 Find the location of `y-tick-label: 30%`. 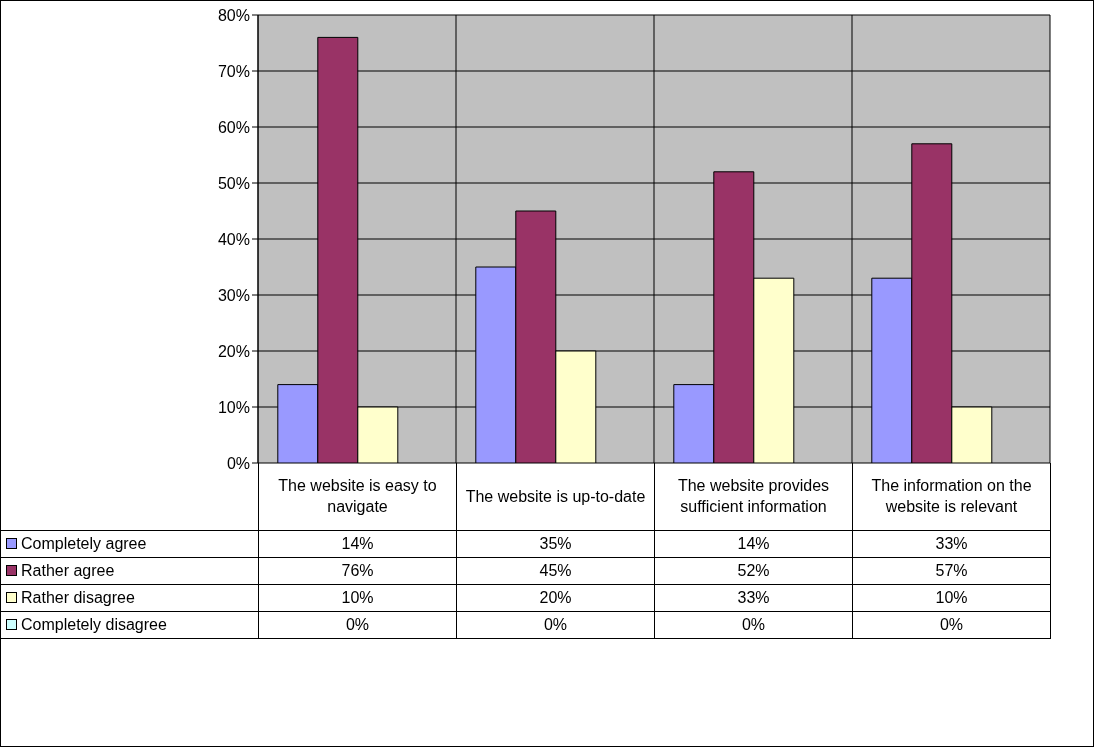

y-tick-label: 30% is located at coordinates (233, 295).